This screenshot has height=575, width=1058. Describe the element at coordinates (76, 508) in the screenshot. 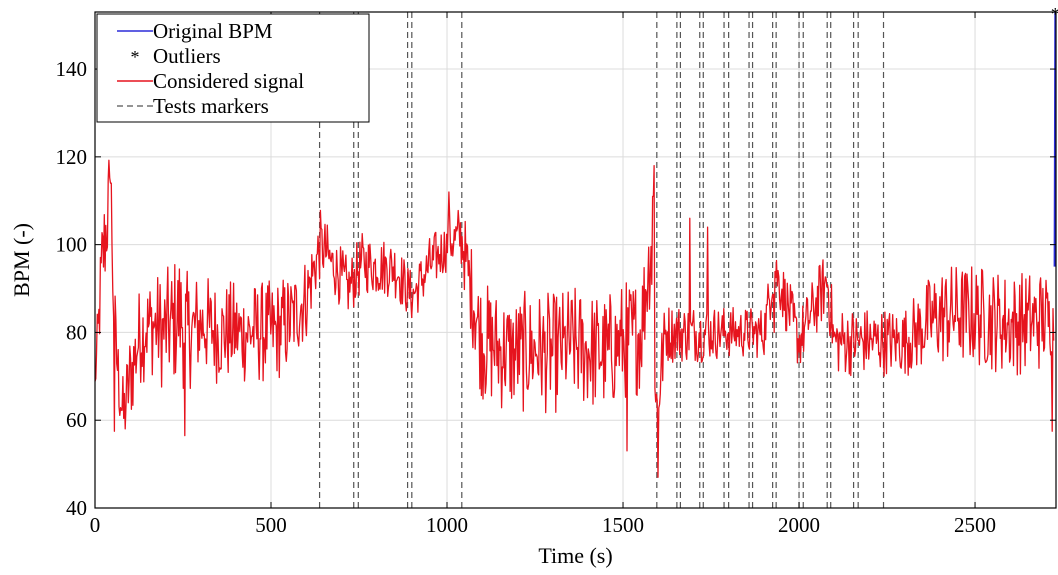

I see `y-tick-label: 40` at that location.